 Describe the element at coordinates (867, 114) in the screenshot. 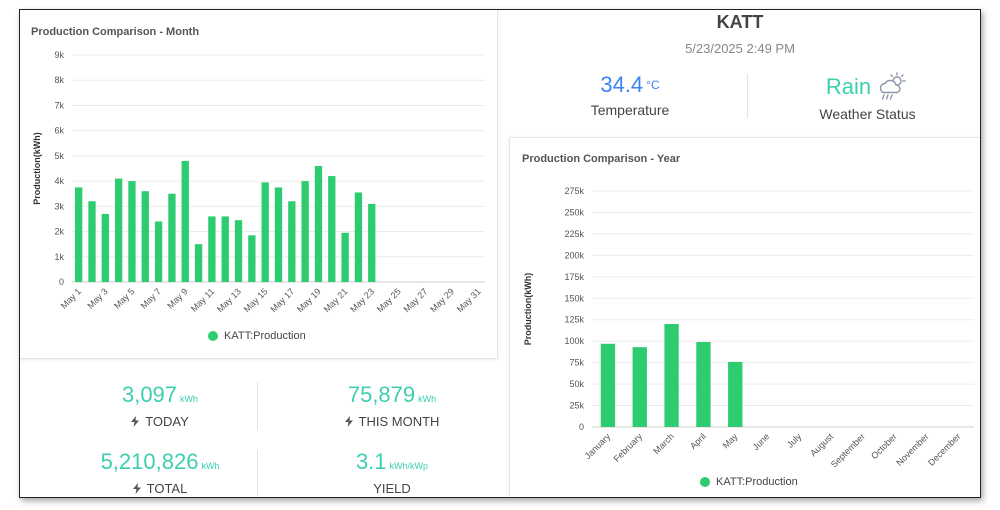

I see `weather-status-label: Weather Status` at that location.